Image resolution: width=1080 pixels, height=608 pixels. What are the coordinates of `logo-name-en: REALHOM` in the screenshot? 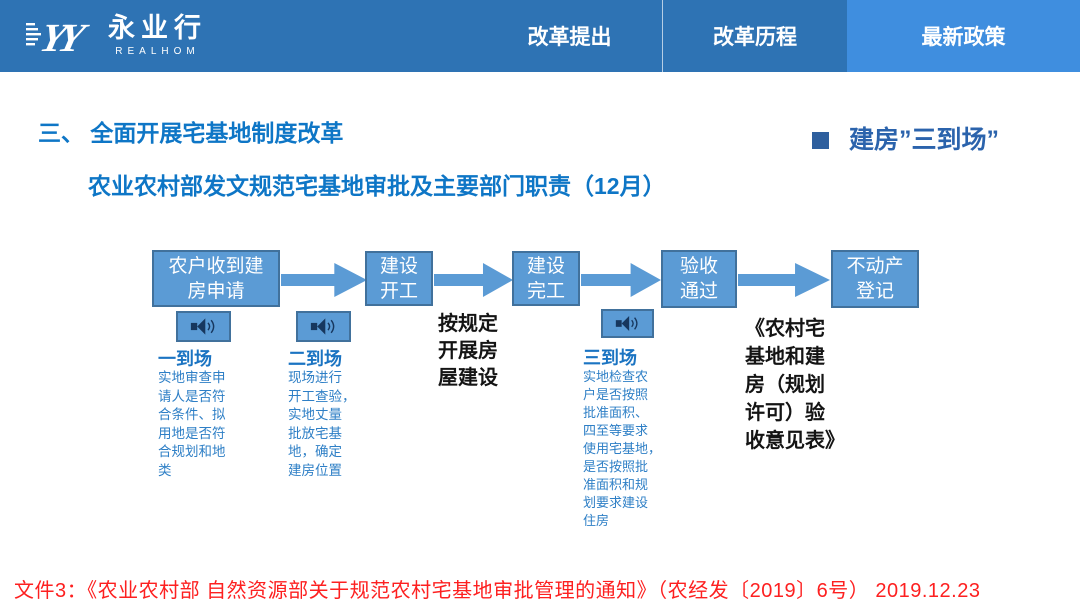 It's located at (157, 51).